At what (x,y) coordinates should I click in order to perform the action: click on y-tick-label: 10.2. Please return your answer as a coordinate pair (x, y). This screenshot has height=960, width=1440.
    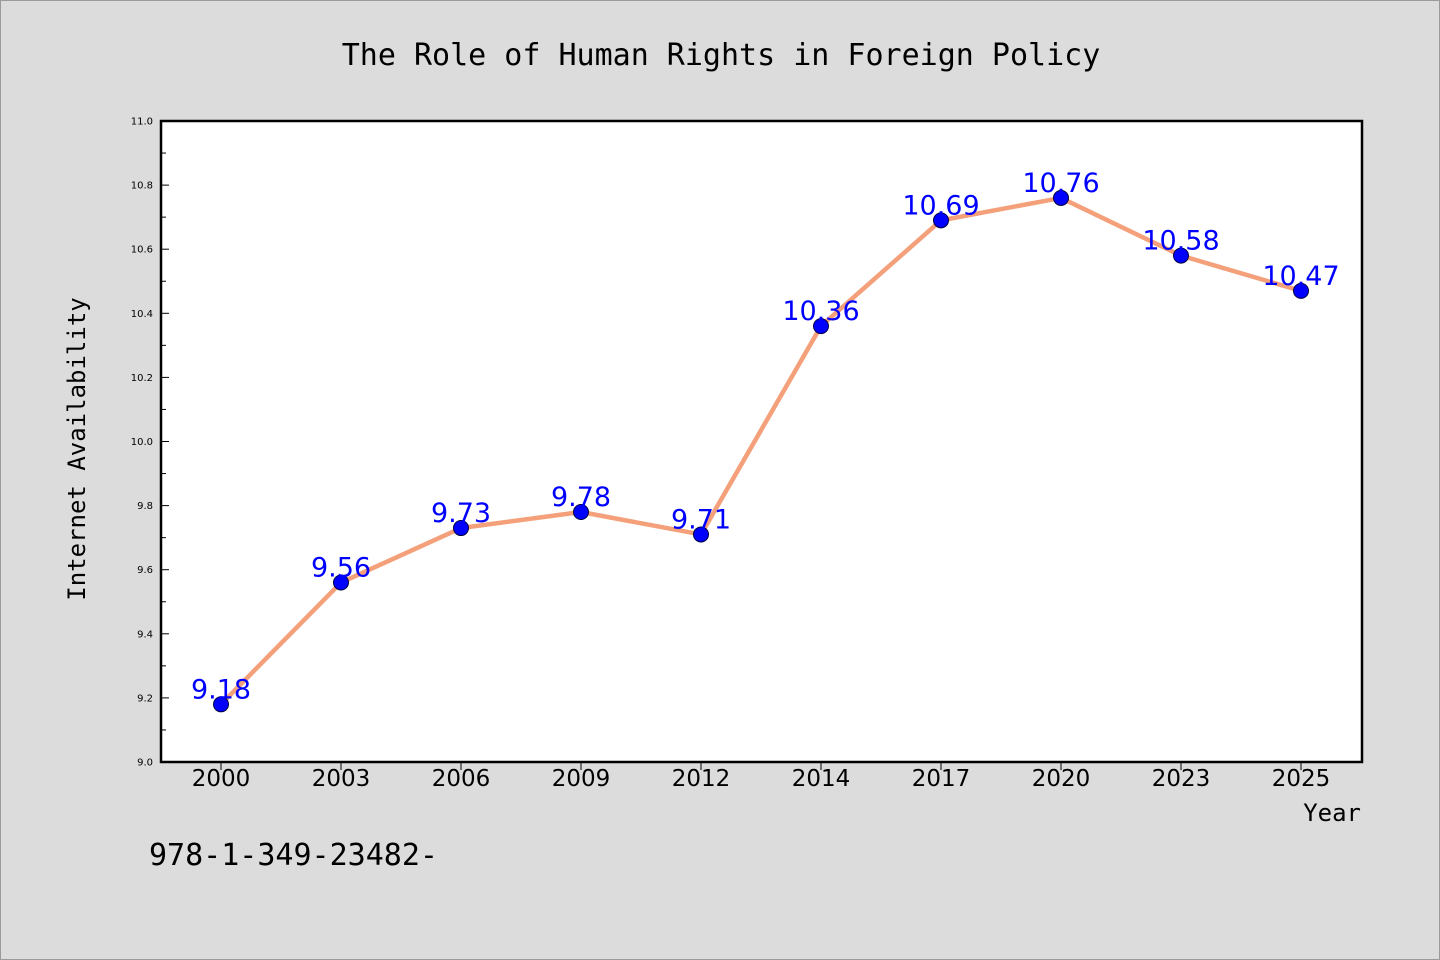
    Looking at the image, I should click on (142, 378).